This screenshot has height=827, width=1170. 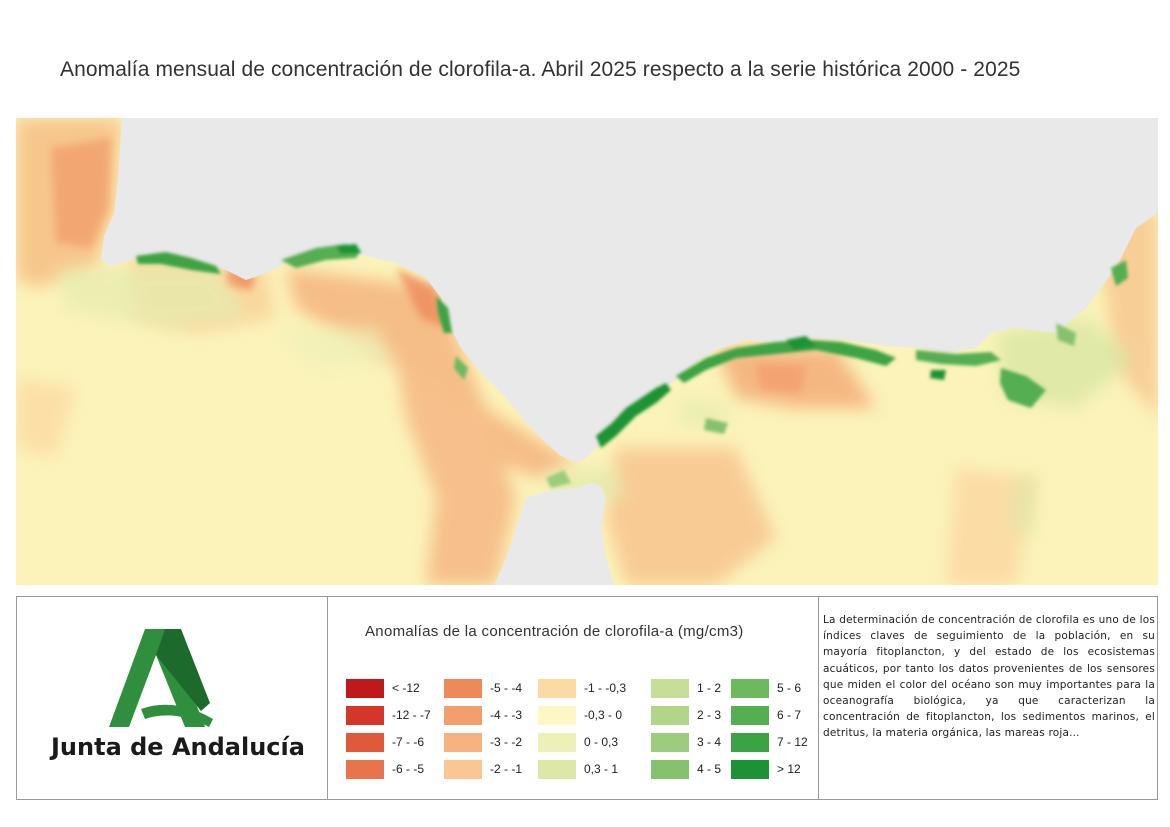 I want to click on legend-label: 1 - 2, so click(x=709, y=688).